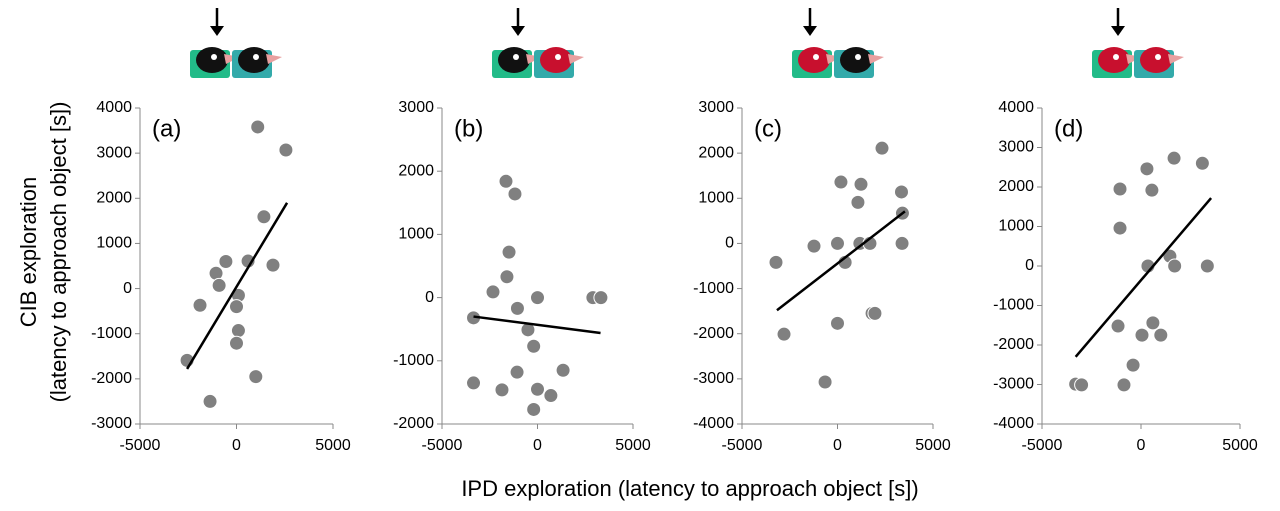 The height and width of the screenshot is (511, 1280). Describe the element at coordinates (1016, 186) in the screenshot. I see `y-tick-label: 2000` at that location.